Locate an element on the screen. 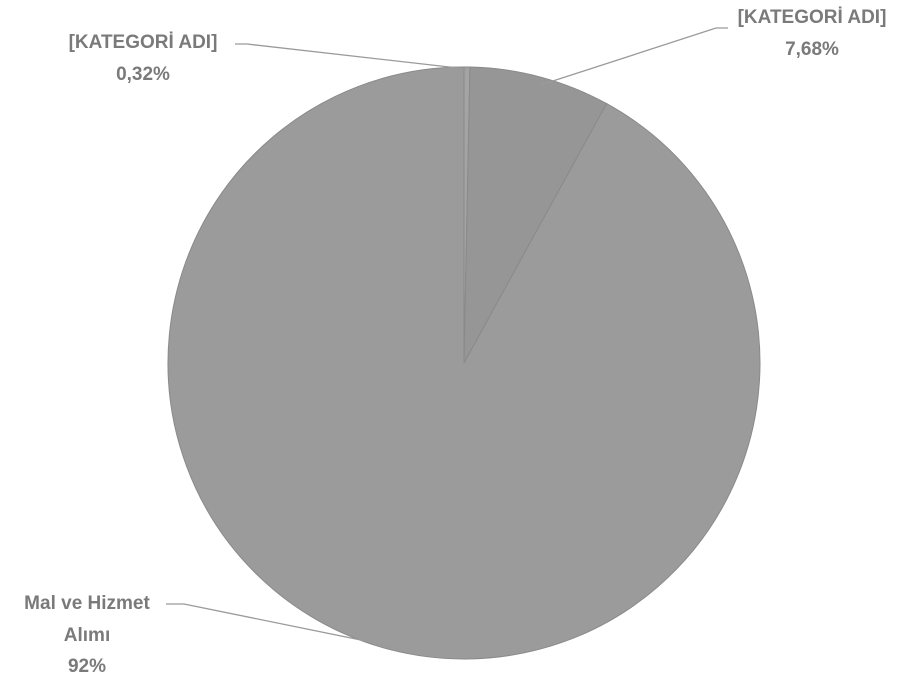  slice-label-category-1: [KATEGORİ ADI] is located at coordinates (812, 17).